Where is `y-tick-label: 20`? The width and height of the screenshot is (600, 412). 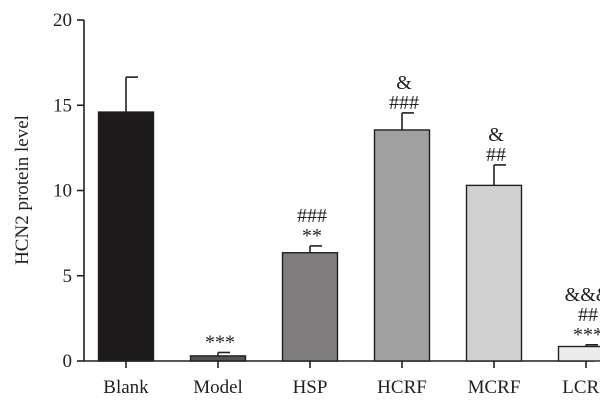
y-tick-label: 20 is located at coordinates (62, 20).